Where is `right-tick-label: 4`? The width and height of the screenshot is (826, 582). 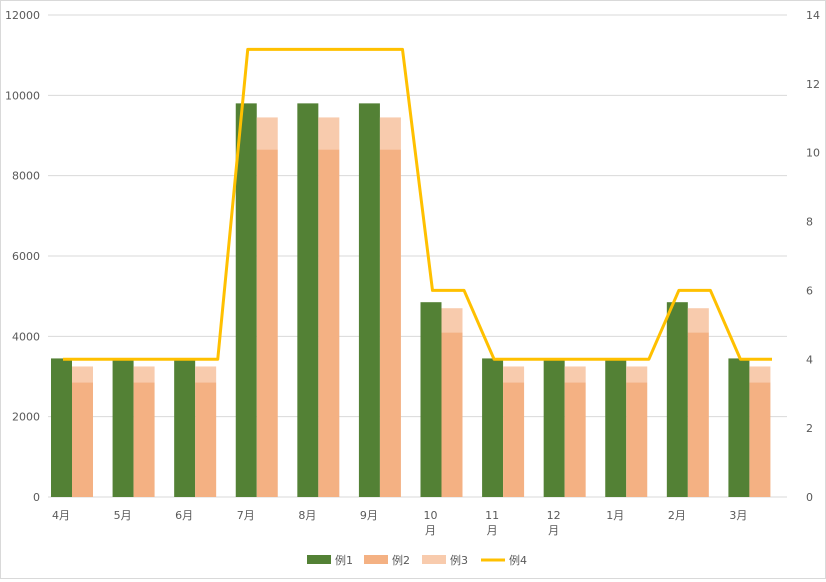
right-tick-label: 4 is located at coordinates (809, 359).